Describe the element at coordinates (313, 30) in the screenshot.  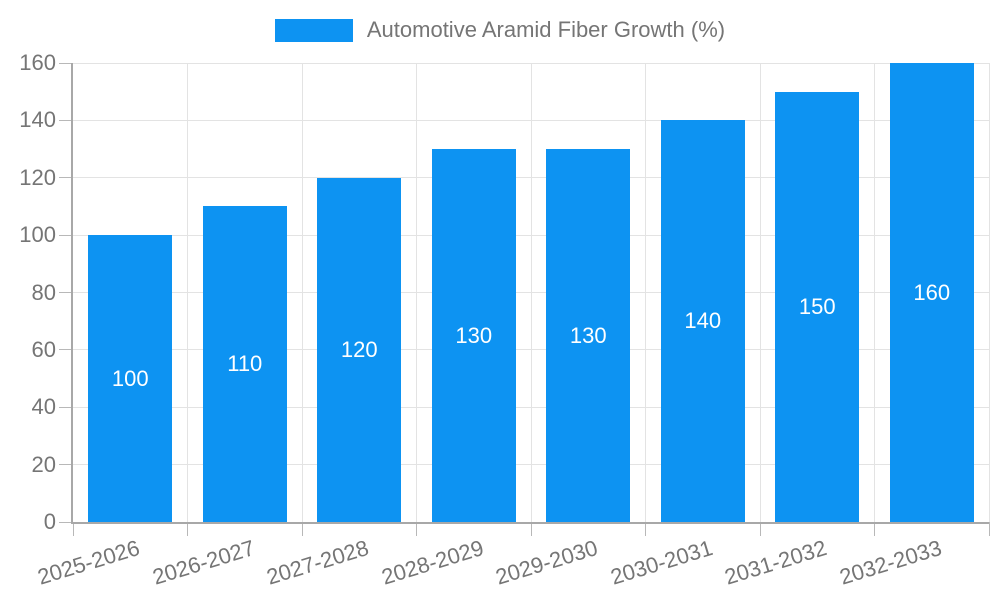
I see `legend-swatch` at that location.